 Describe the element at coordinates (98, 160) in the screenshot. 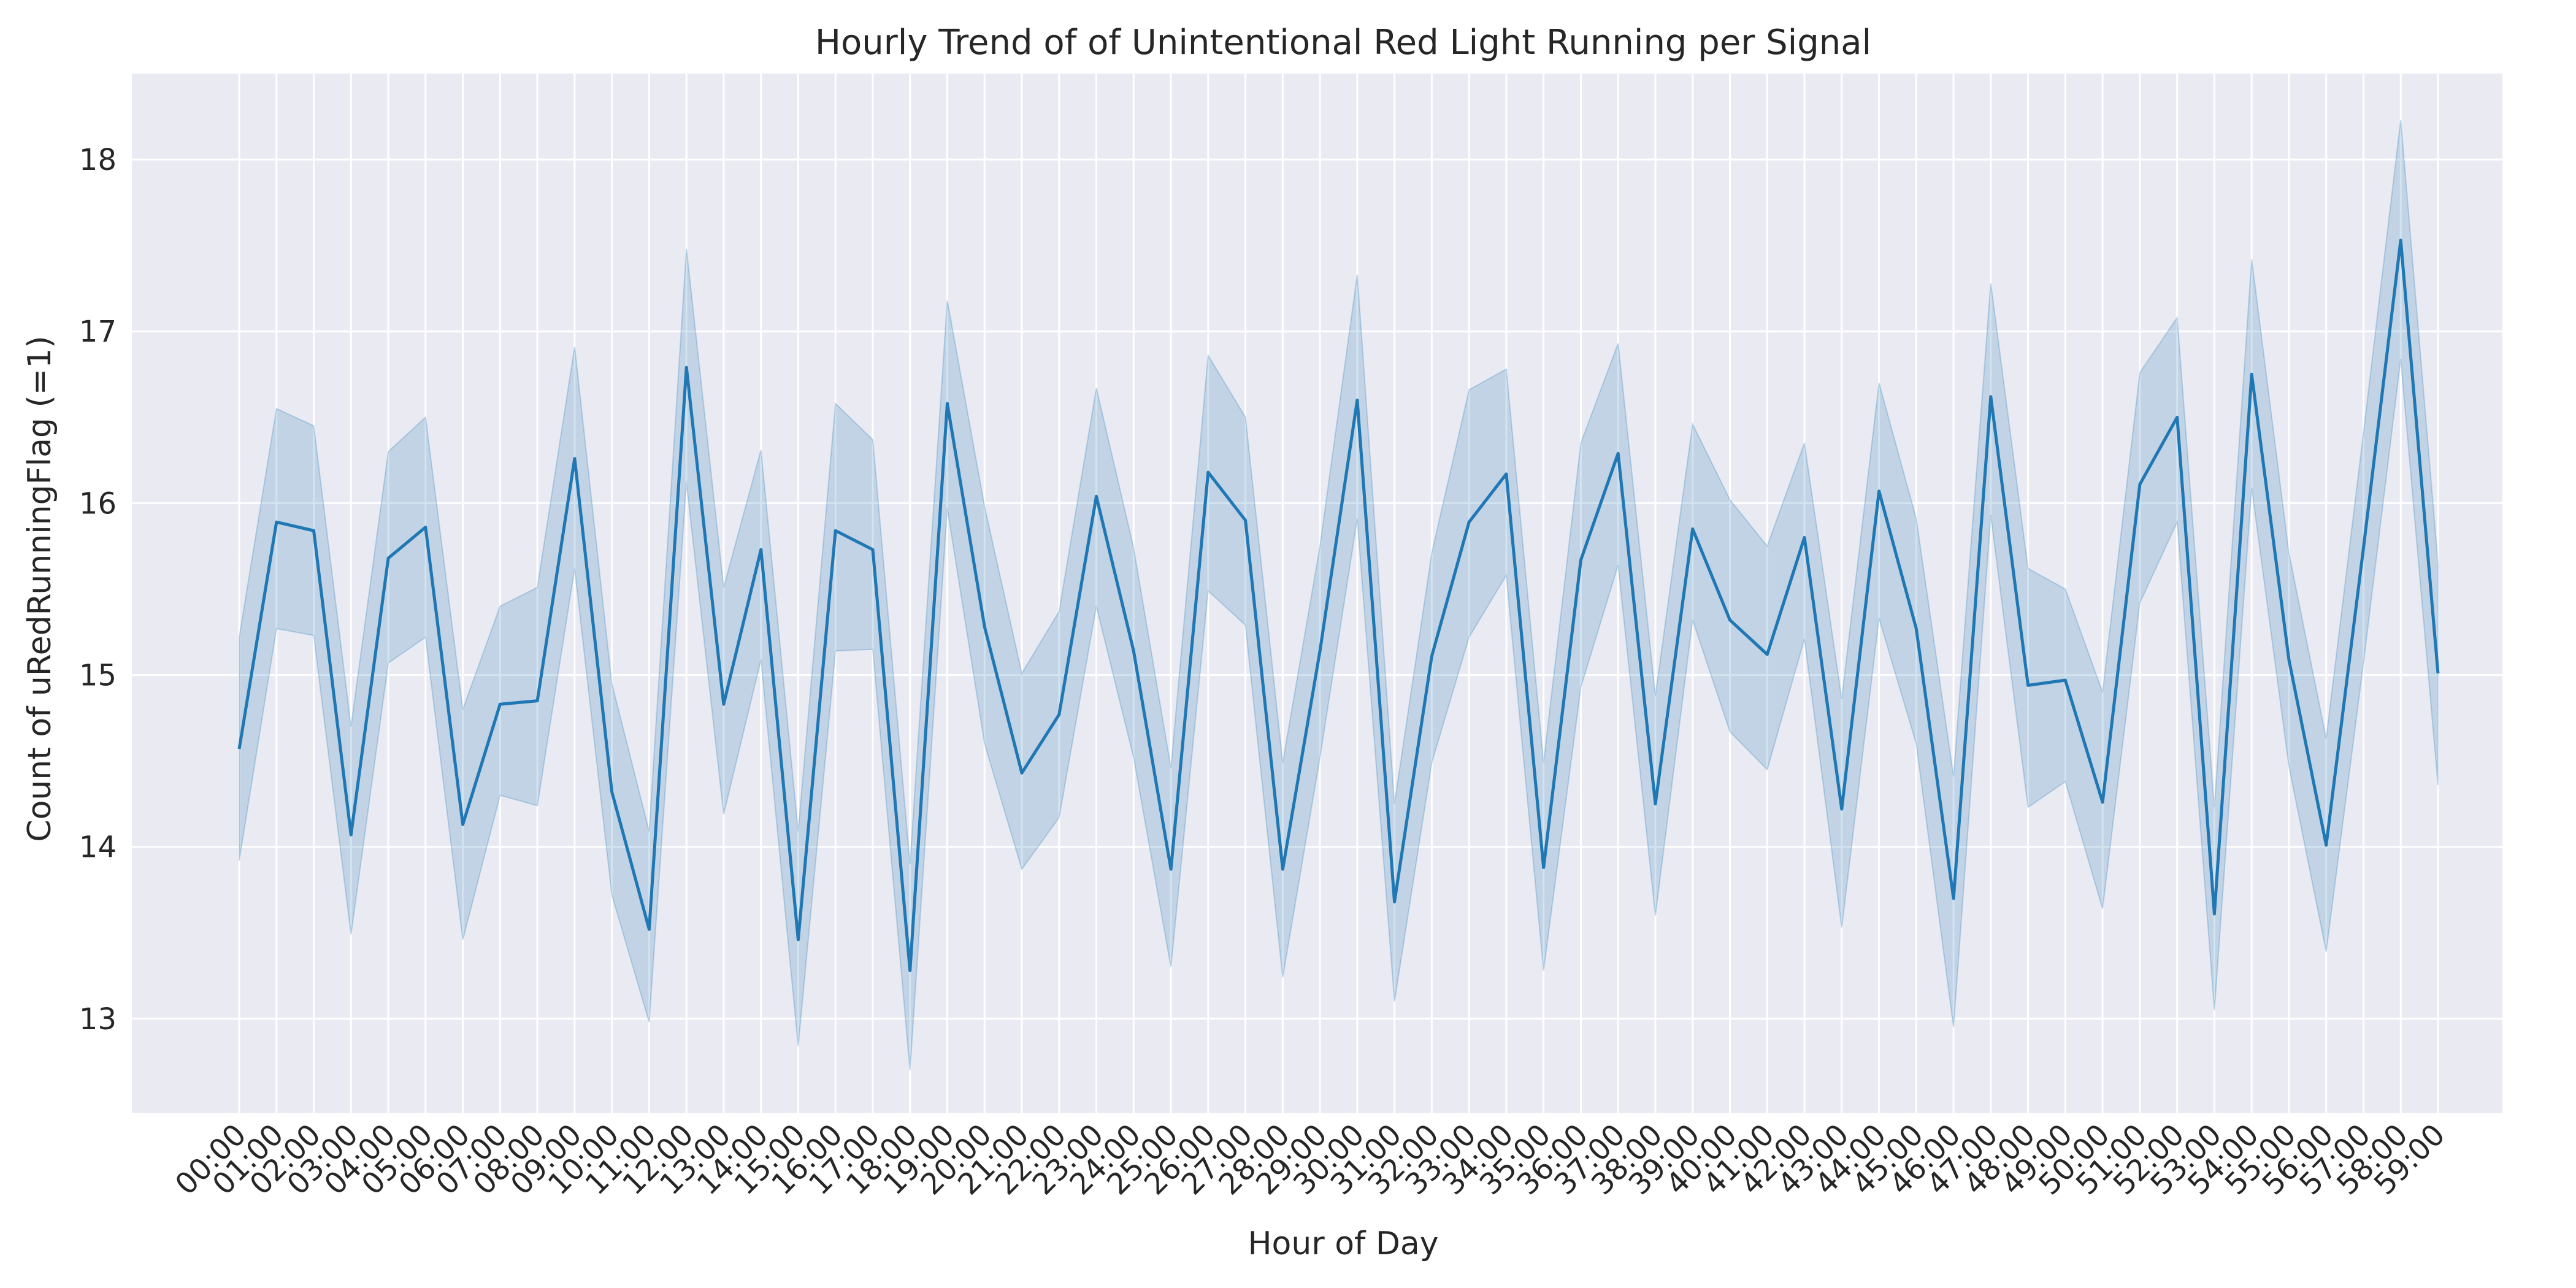

I see `y-tick-label: 18` at that location.